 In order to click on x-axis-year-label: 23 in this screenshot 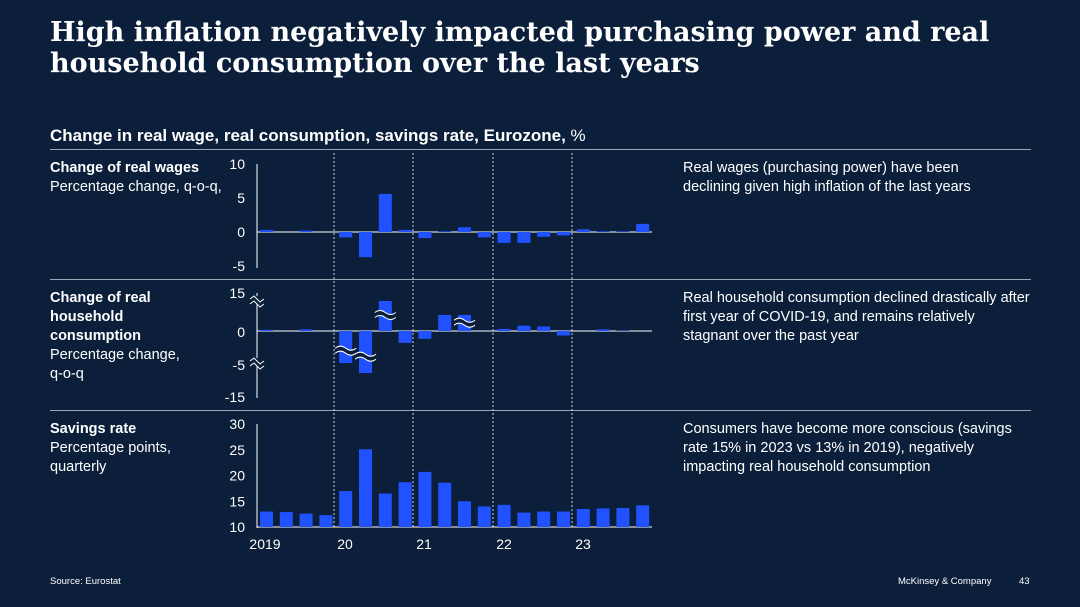, I will do `click(583, 544)`.